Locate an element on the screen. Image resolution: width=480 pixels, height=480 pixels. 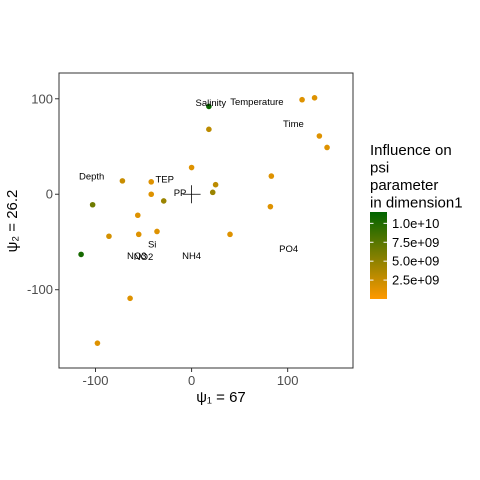
y-axis-title: ψ₂ = 26.2 is located at coordinates (12, 221).